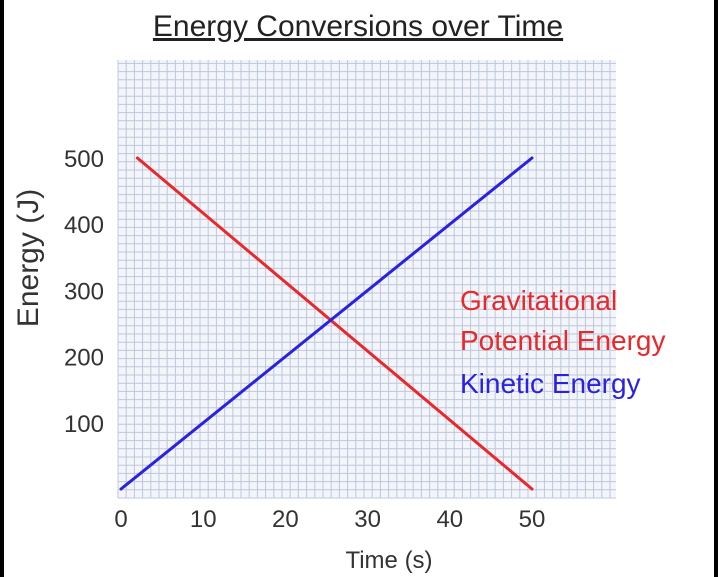  Describe the element at coordinates (84, 291) in the screenshot. I see `y-tick-label: 300` at that location.